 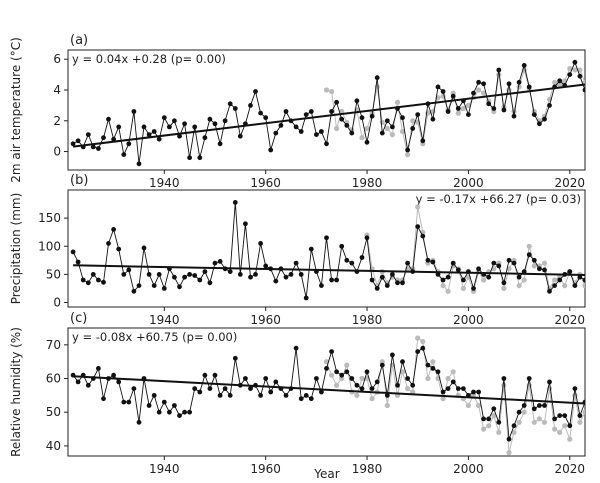 I want to click on x-tick-label: 2020, so click(x=570, y=320).